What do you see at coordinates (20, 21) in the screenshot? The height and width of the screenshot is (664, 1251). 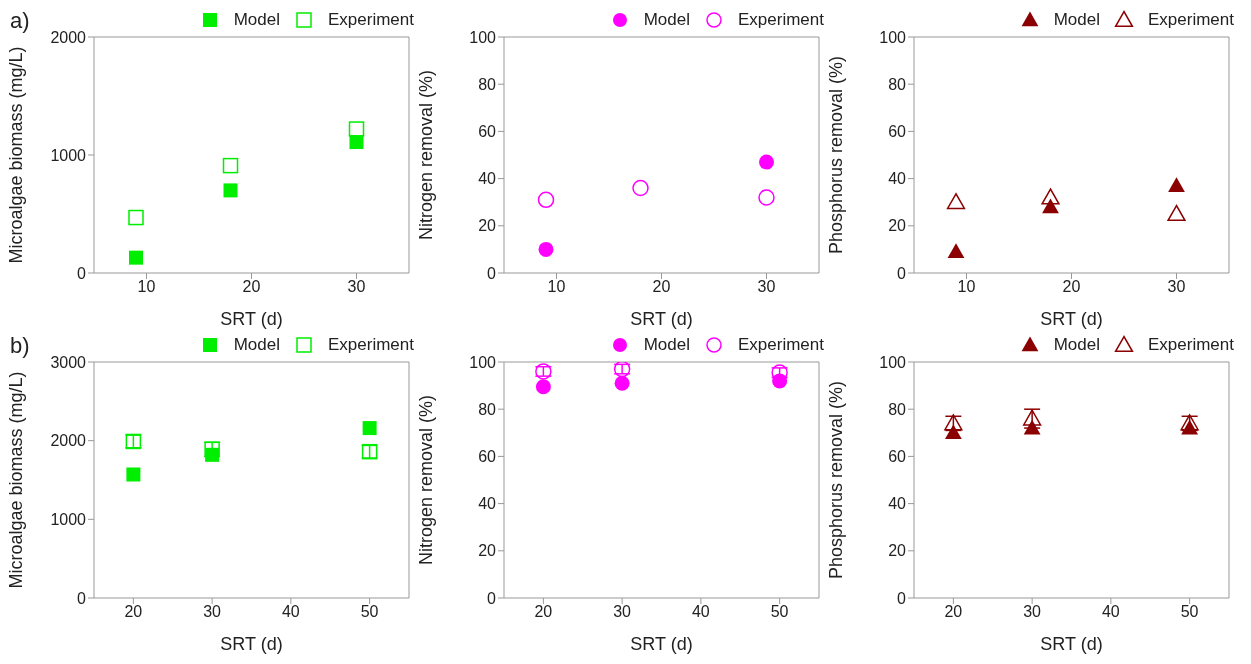 I see `text: a)` at bounding box center [20, 21].